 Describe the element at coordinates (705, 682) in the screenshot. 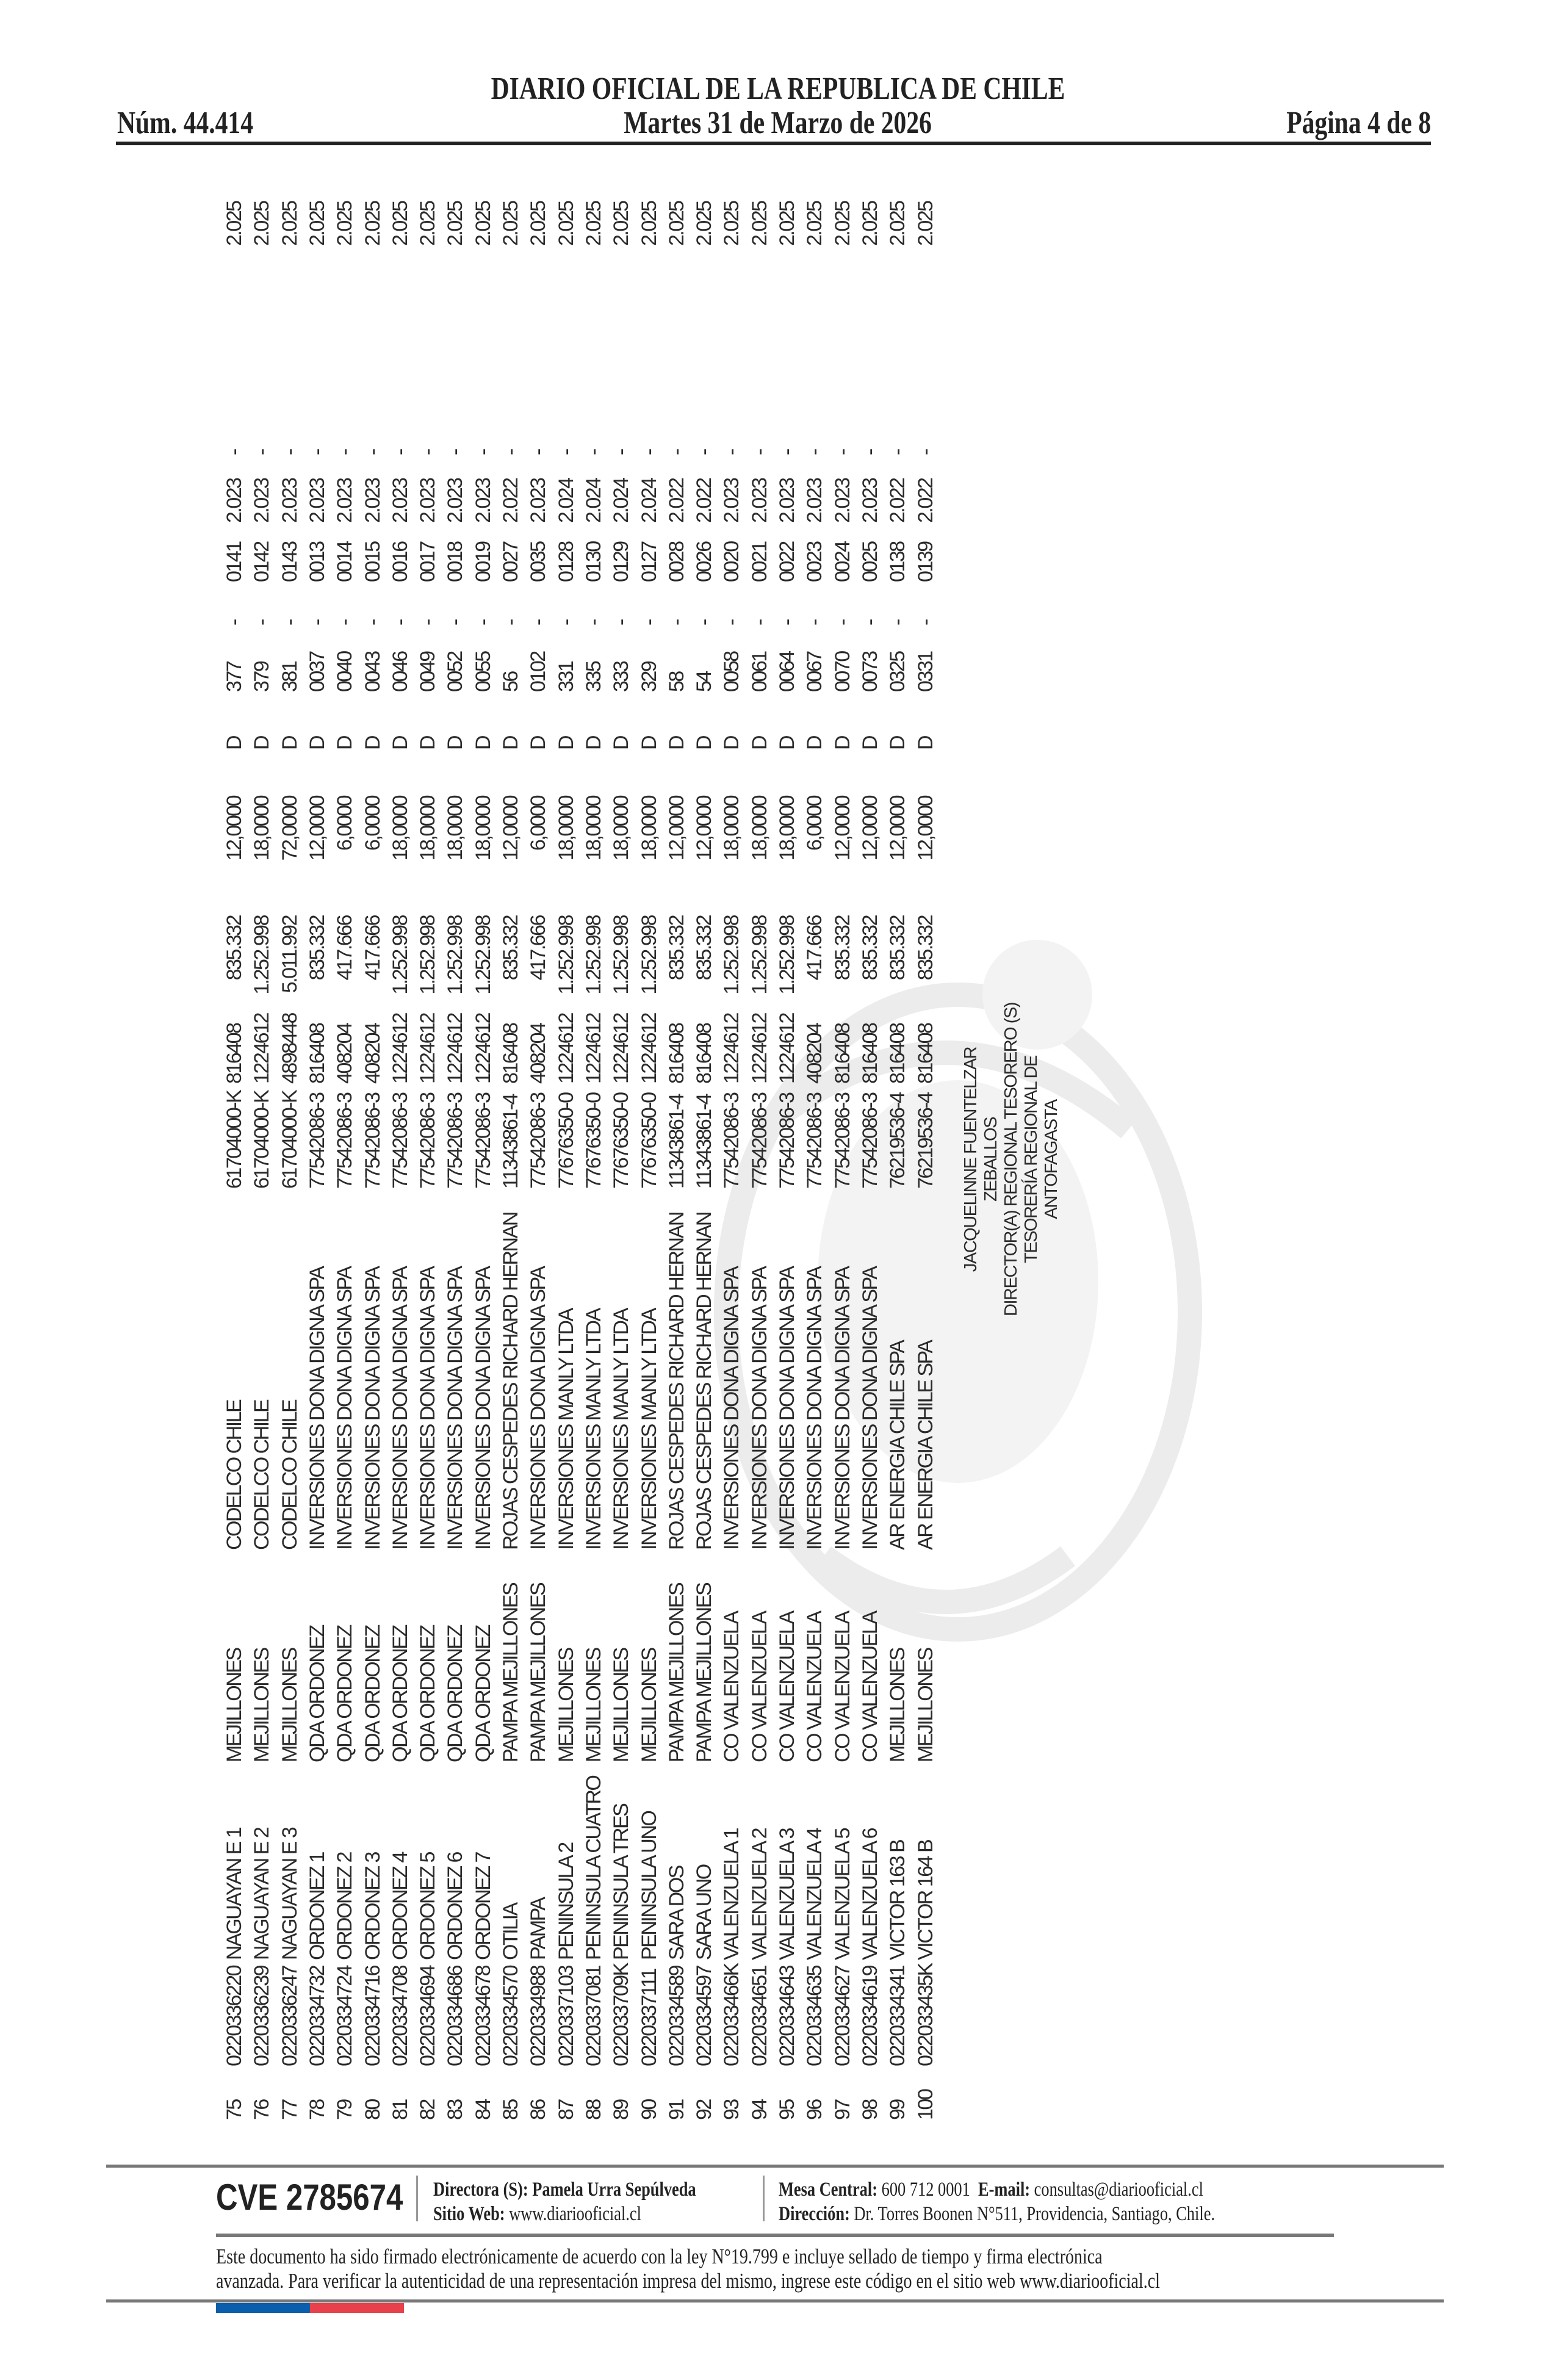

I see `cell-record-number: 54` at that location.